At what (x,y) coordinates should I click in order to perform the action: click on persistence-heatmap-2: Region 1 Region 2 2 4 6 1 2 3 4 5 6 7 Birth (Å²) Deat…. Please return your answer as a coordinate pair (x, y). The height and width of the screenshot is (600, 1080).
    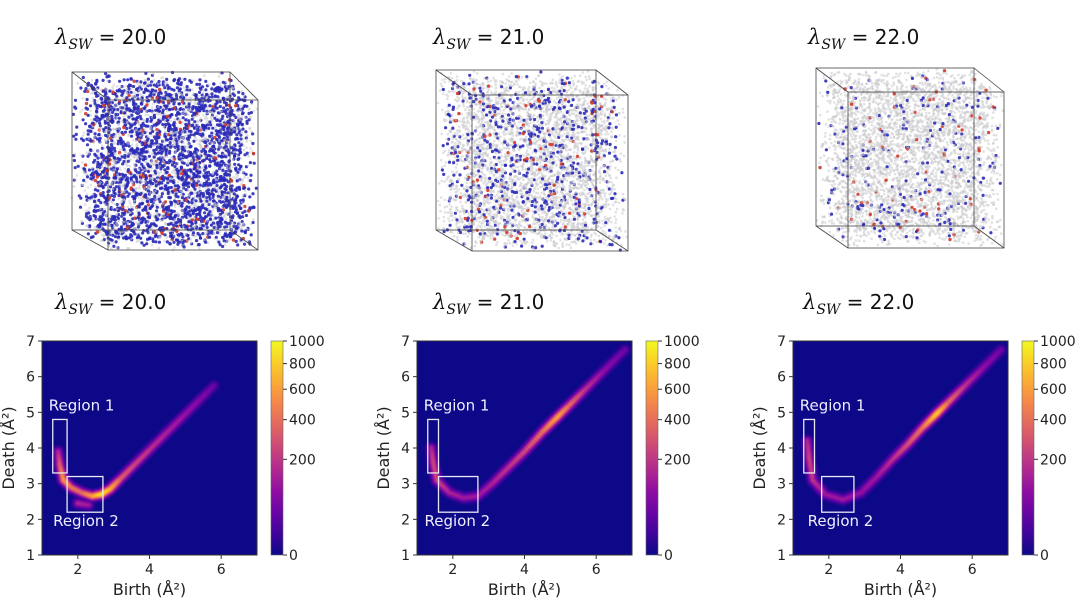
    Looking at the image, I should click on (537, 466).